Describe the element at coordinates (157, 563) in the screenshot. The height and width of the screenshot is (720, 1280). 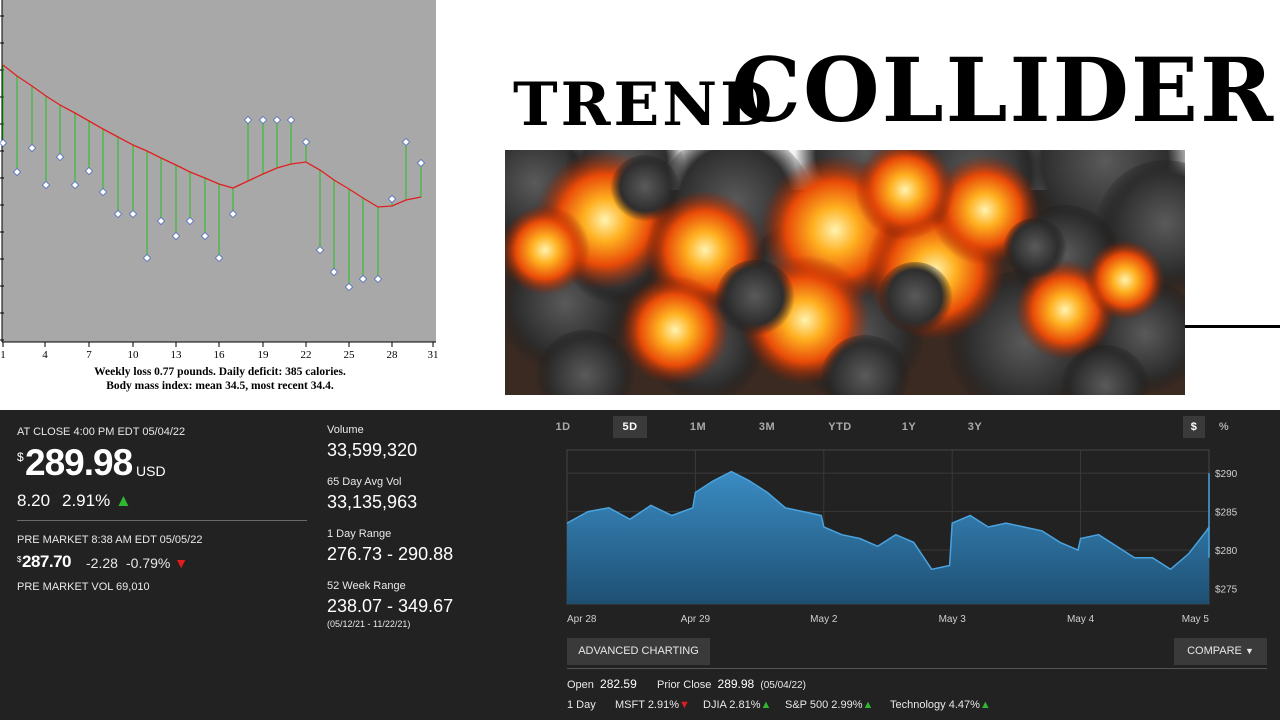
I see `premarket-change-pct: -0.79% ▼` at that location.